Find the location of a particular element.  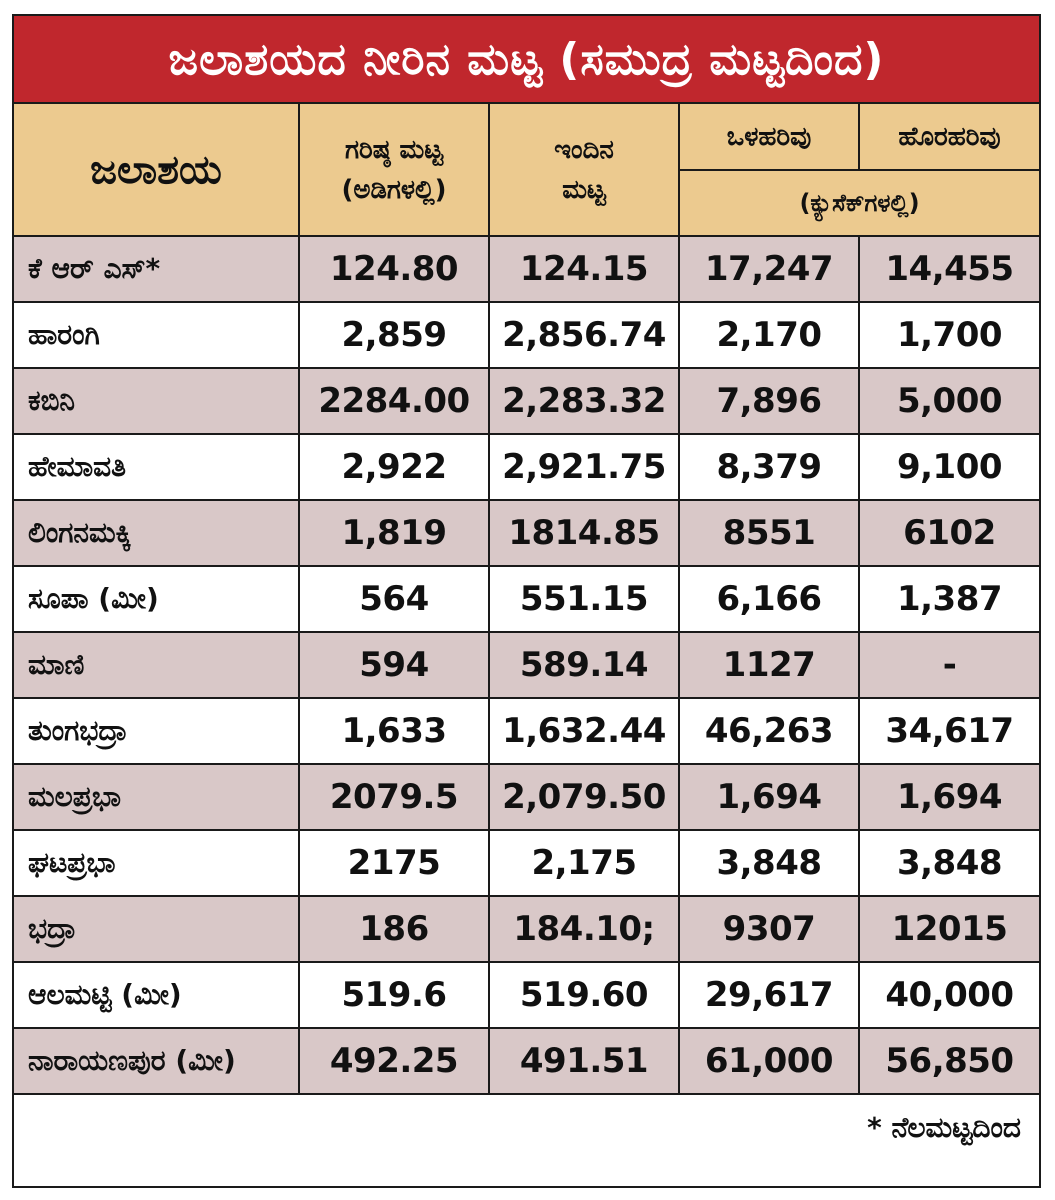

table-row: ಸೂಪಾ (ಮೀ) 564 551.15 6,166 1,387 is located at coordinates (526, 599).